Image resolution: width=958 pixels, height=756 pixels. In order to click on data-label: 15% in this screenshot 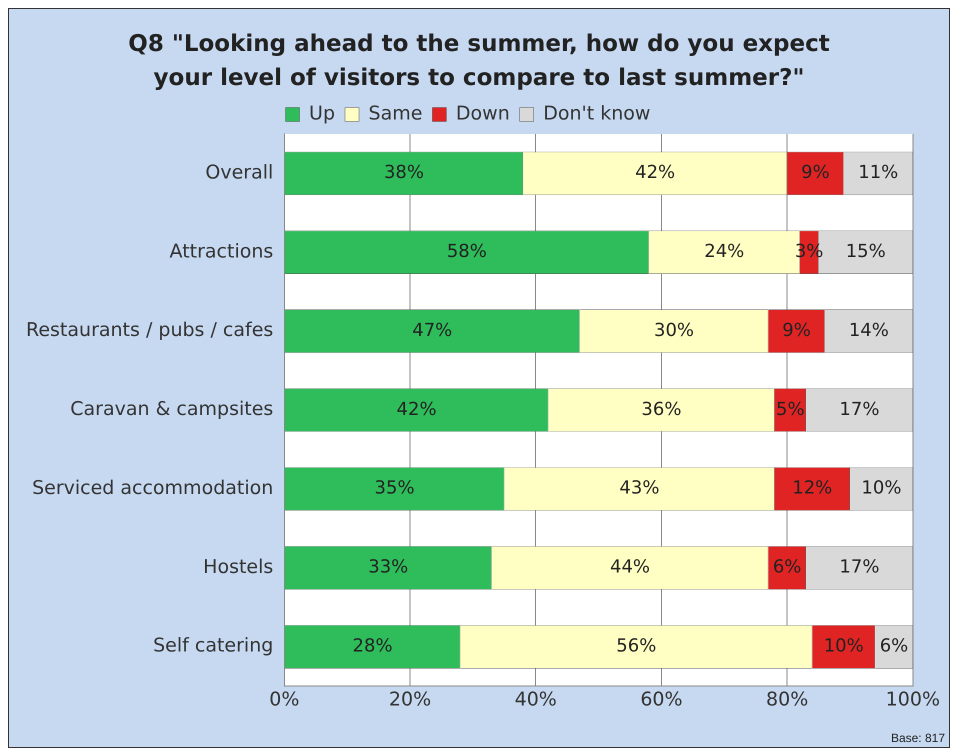, I will do `click(866, 251)`.